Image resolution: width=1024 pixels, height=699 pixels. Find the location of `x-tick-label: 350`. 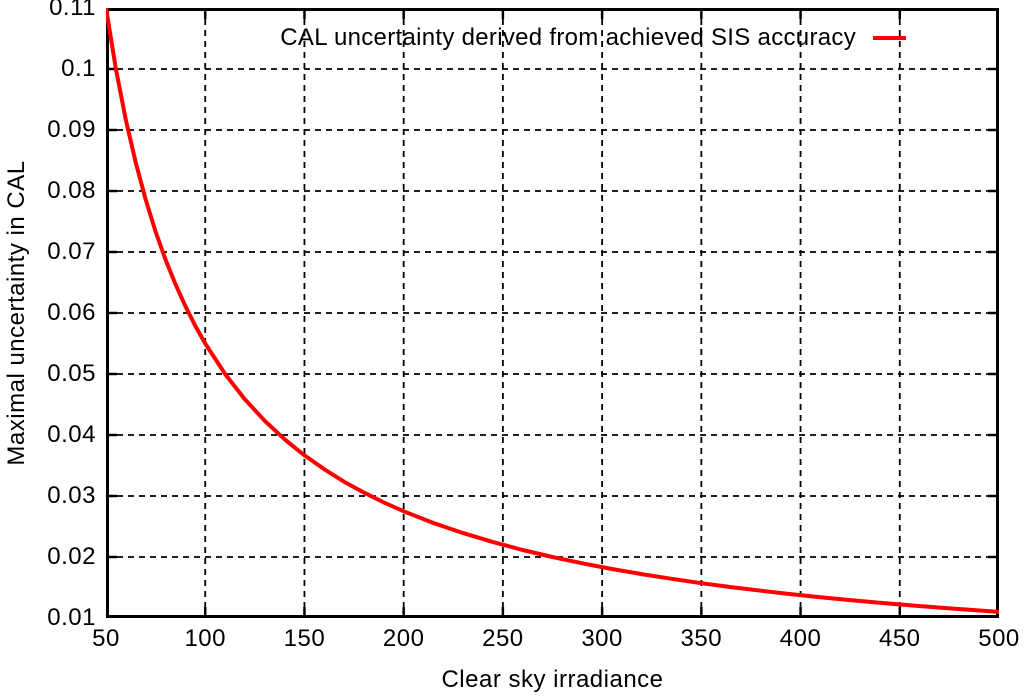

x-tick-label: 350 is located at coordinates (701, 638).